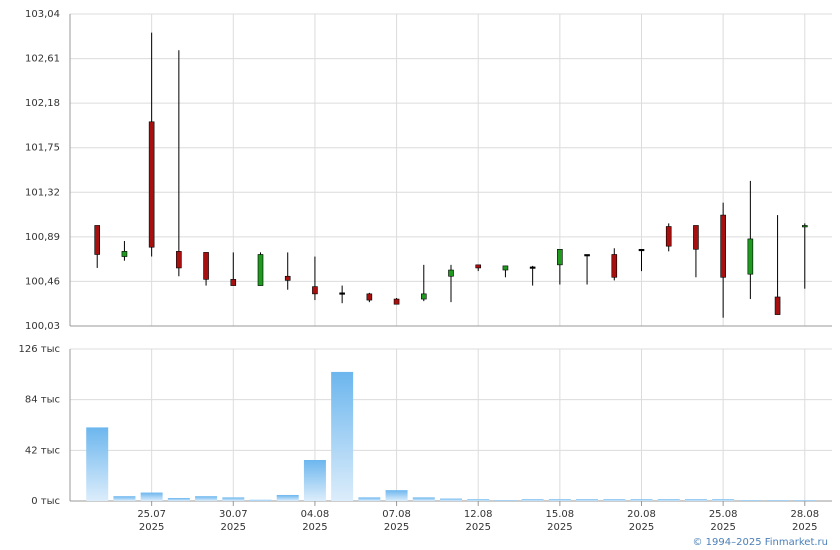 This screenshot has height=550, width=840. Describe the element at coordinates (45, 501) in the screenshot. I see `y-tick-label: 0 тыс` at that location.